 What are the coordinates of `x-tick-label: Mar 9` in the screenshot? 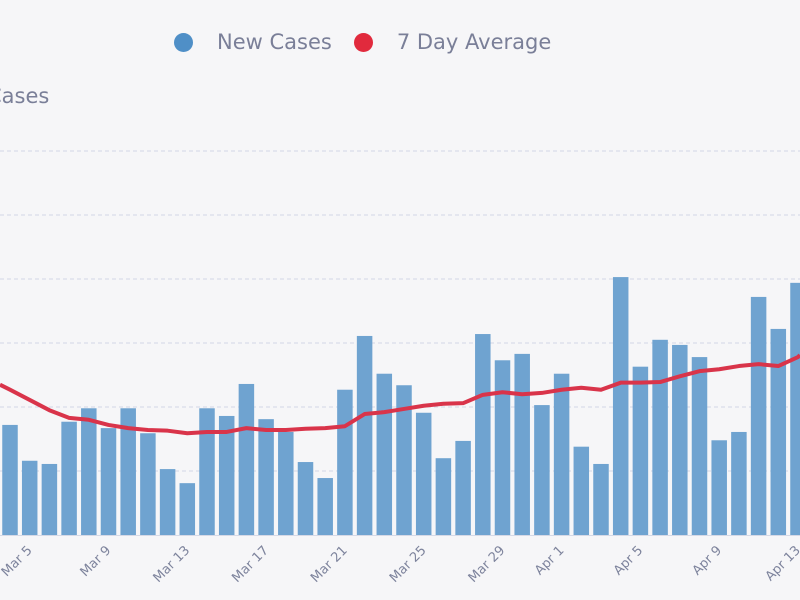 It's located at (96, 561).